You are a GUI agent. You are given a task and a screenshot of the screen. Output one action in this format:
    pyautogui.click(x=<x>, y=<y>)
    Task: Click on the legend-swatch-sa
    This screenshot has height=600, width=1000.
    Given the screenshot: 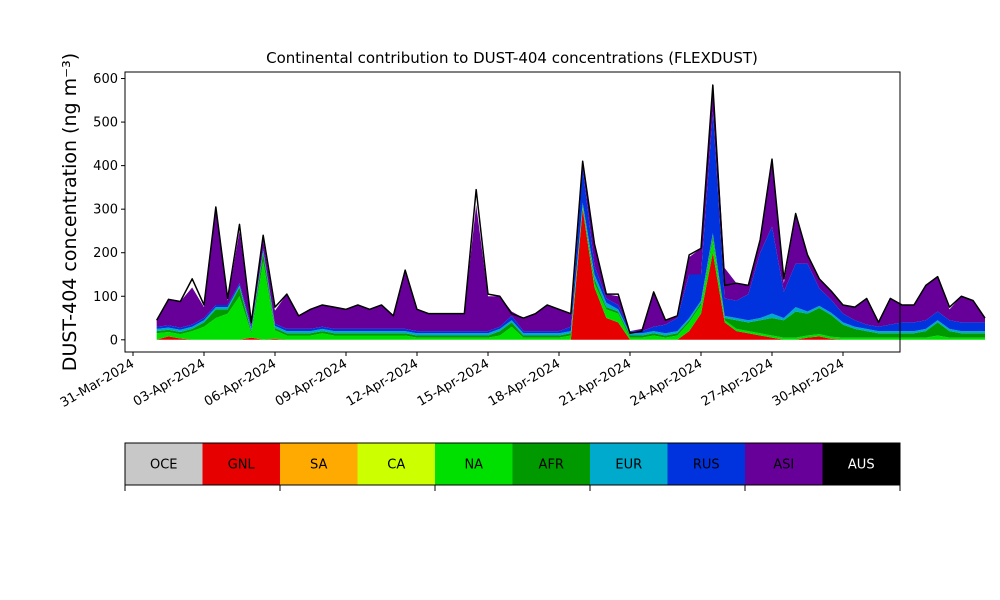 What is the action you would take?
    pyautogui.click(x=319, y=464)
    